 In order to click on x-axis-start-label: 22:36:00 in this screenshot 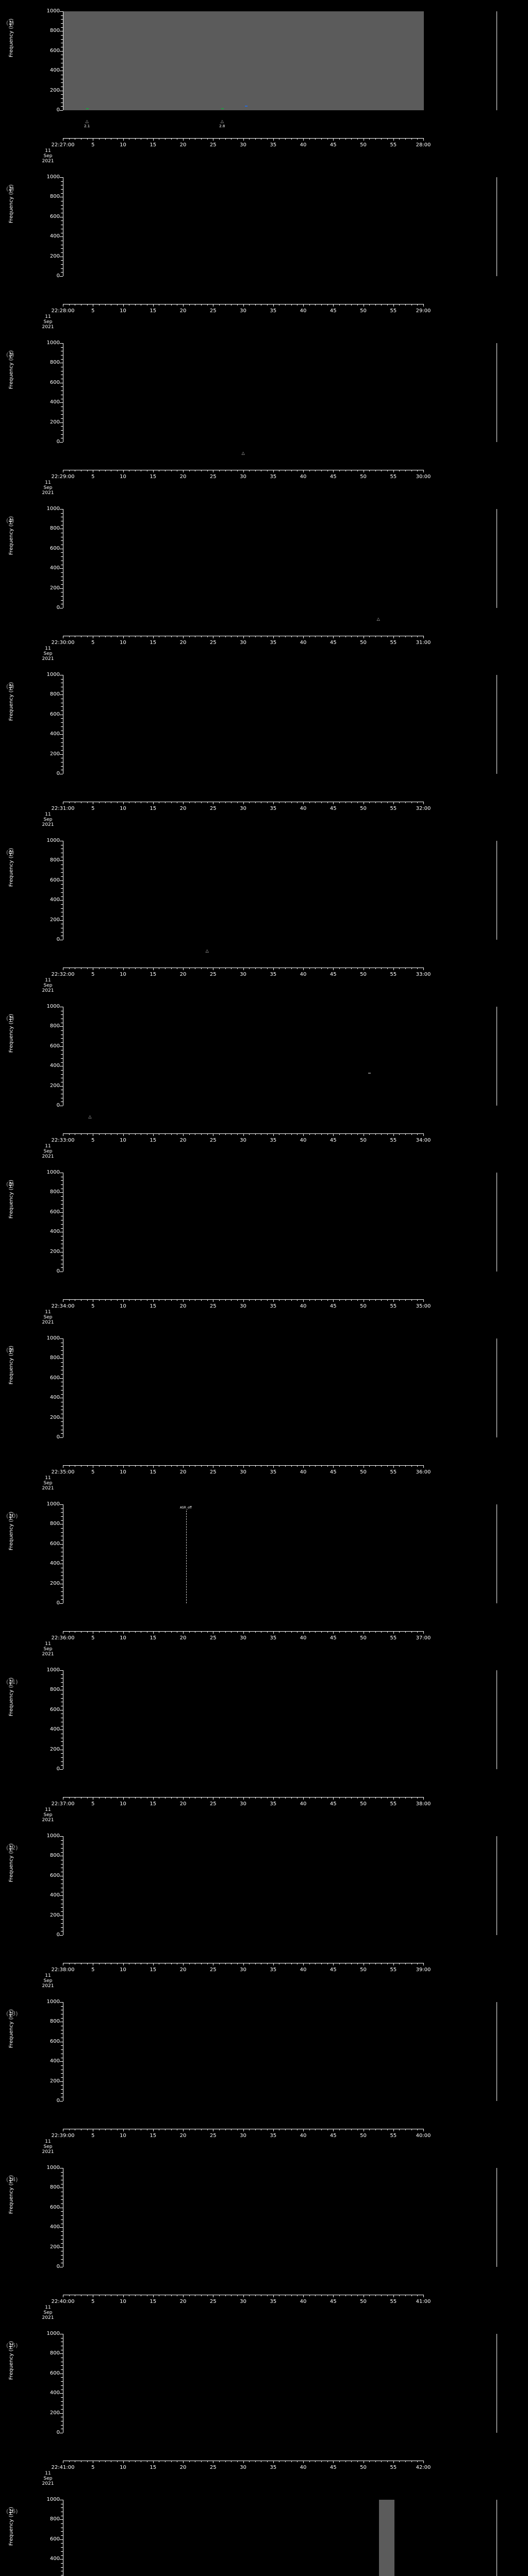, I will do `click(63, 1638)`.